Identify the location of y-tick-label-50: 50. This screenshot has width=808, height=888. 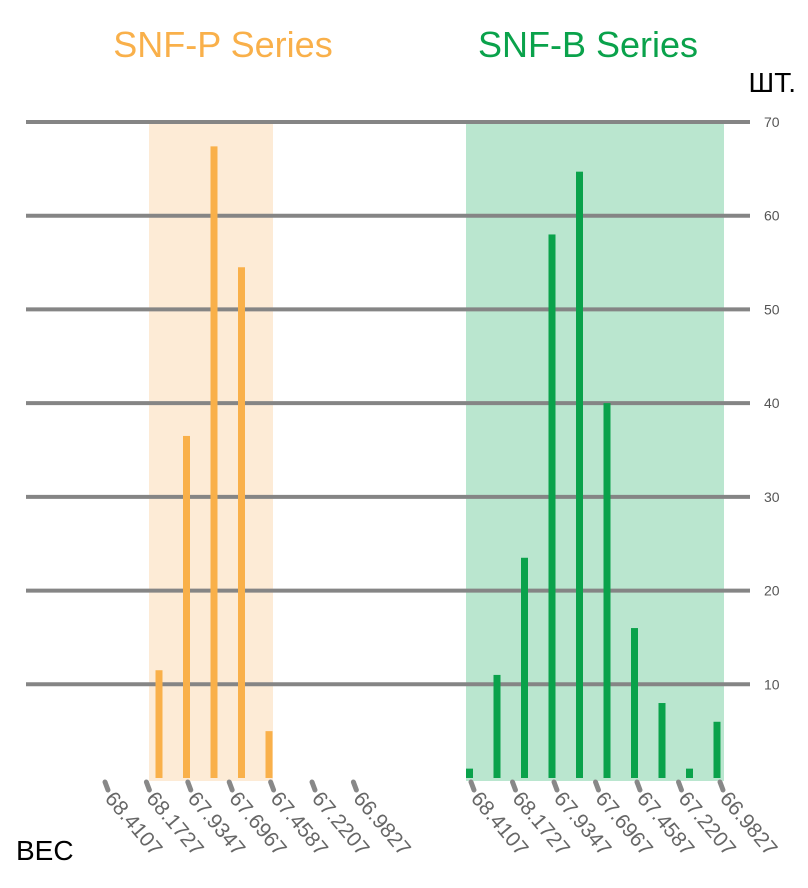
(772, 309).